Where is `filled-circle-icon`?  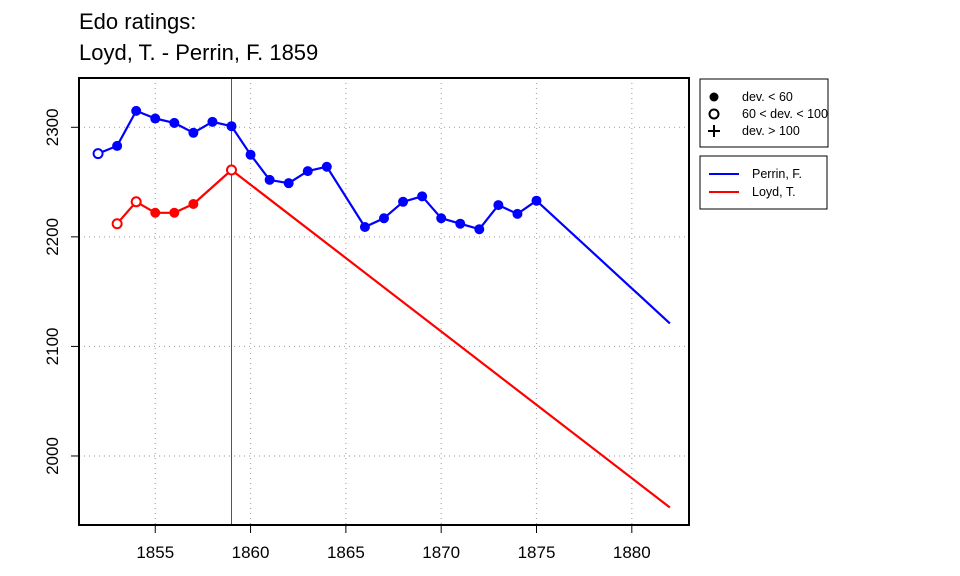 filled-circle-icon is located at coordinates (714, 97).